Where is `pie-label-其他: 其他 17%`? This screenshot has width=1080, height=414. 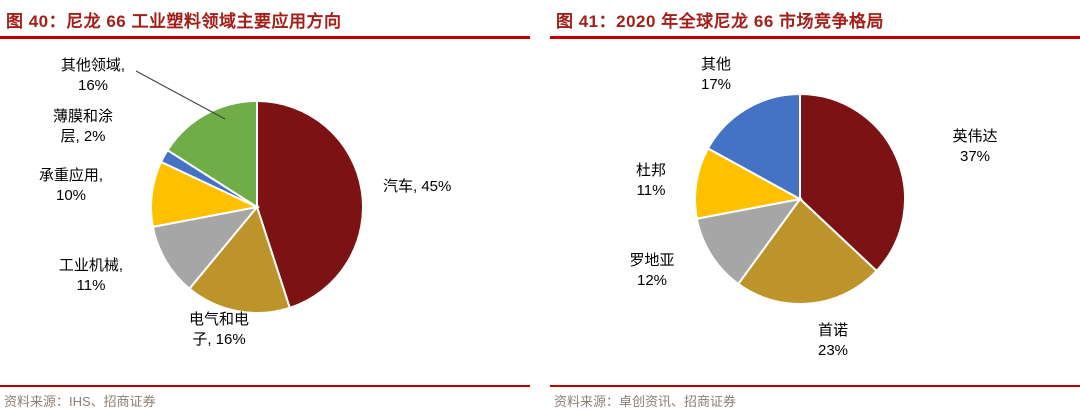
pie-label-其他: 其他 17% is located at coordinates (716, 74).